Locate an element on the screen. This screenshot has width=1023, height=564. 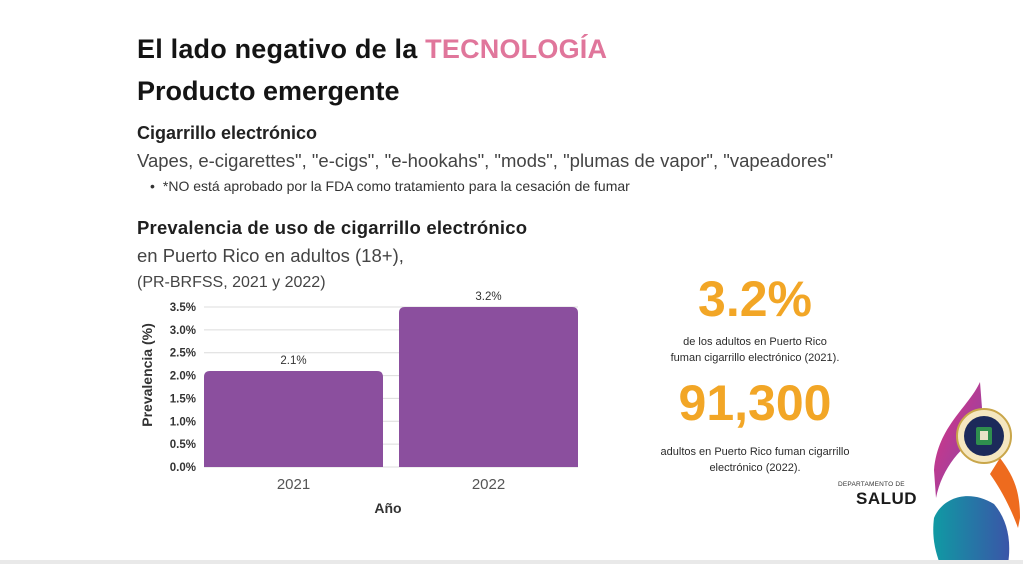
slide-subtitle: Producto emergente is located at coordinates (268, 91).